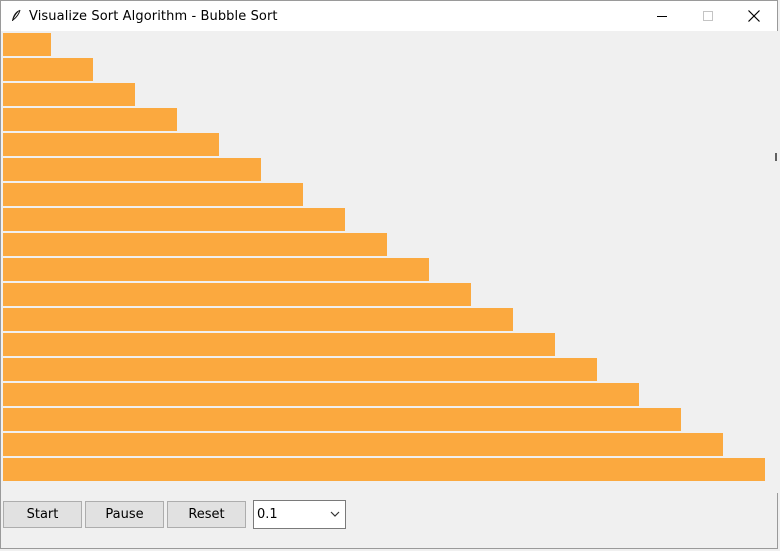 This screenshot has width=780, height=551. What do you see at coordinates (153, 16) in the screenshot?
I see `window-title: Visualize Sort Algorithm - Bubble Sort` at bounding box center [153, 16].